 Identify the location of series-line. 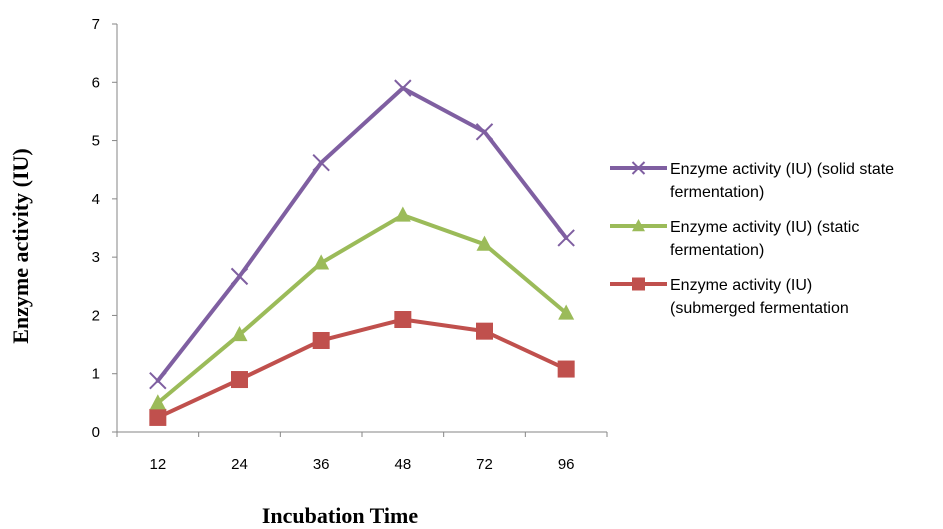
(362, 368).